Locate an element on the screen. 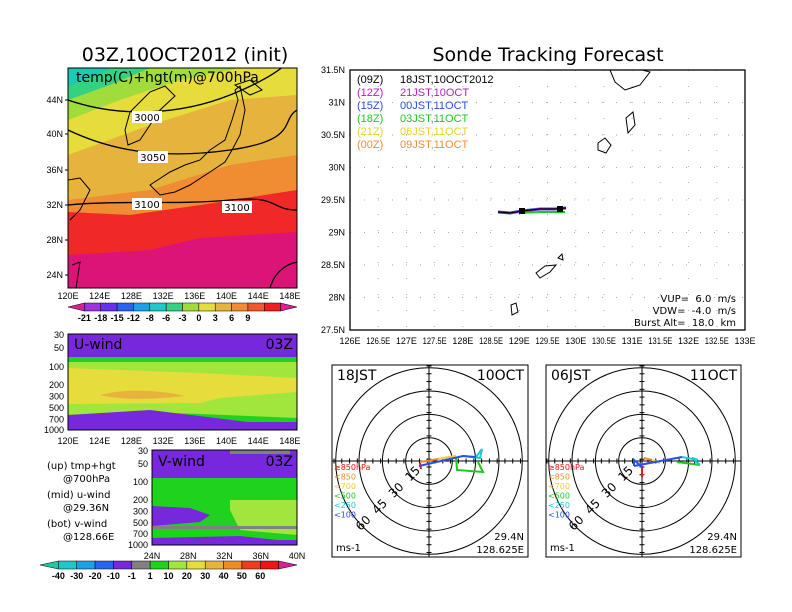 Image resolution: width=792 pixels, height=612 pixels. colorbar-label: -20 is located at coordinates (95, 576).